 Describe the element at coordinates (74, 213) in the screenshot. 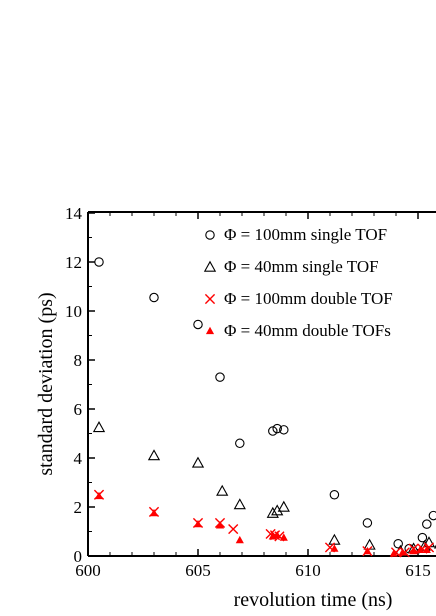

I see `y-tick-label: 14` at that location.